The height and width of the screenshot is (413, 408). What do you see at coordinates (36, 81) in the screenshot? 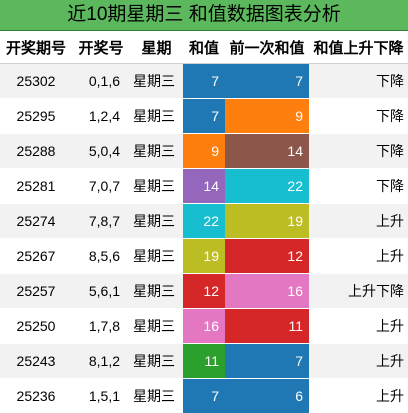
I see `issue-cell: 25302` at bounding box center [36, 81].